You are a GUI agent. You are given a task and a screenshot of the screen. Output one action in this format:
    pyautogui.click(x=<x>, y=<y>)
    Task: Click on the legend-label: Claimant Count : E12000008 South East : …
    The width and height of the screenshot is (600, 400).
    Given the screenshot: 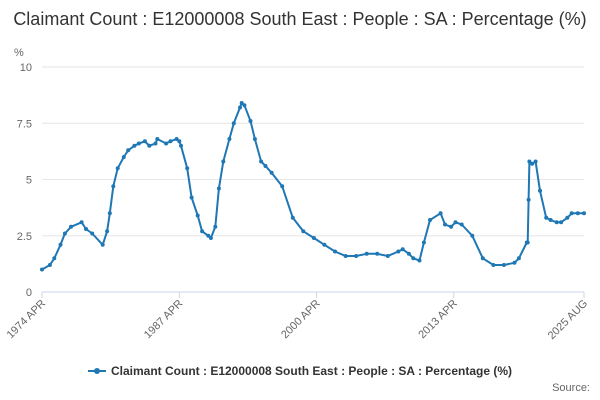 What is the action you would take?
    pyautogui.click(x=311, y=371)
    